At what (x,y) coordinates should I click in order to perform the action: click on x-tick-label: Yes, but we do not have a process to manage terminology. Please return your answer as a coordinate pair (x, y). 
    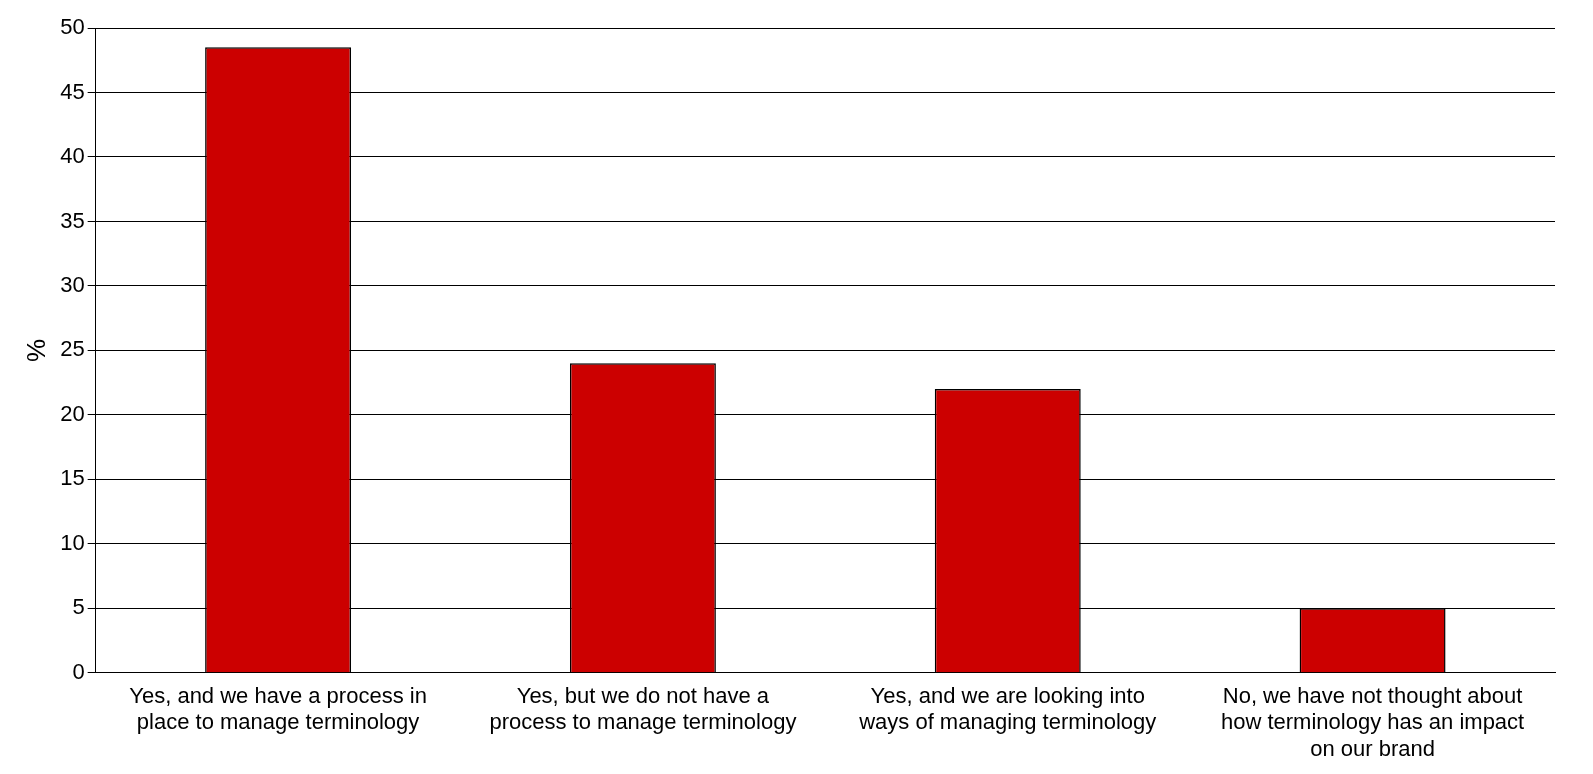
    Looking at the image, I should click on (643, 709).